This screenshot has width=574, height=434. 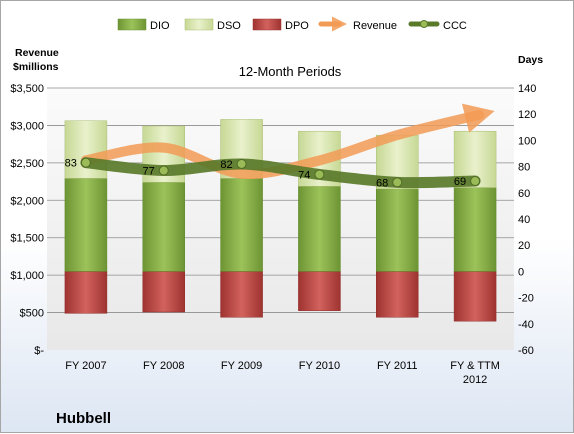 What do you see at coordinates (27, 164) in the screenshot?
I see `left-tick-label: $2,500` at bounding box center [27, 164].